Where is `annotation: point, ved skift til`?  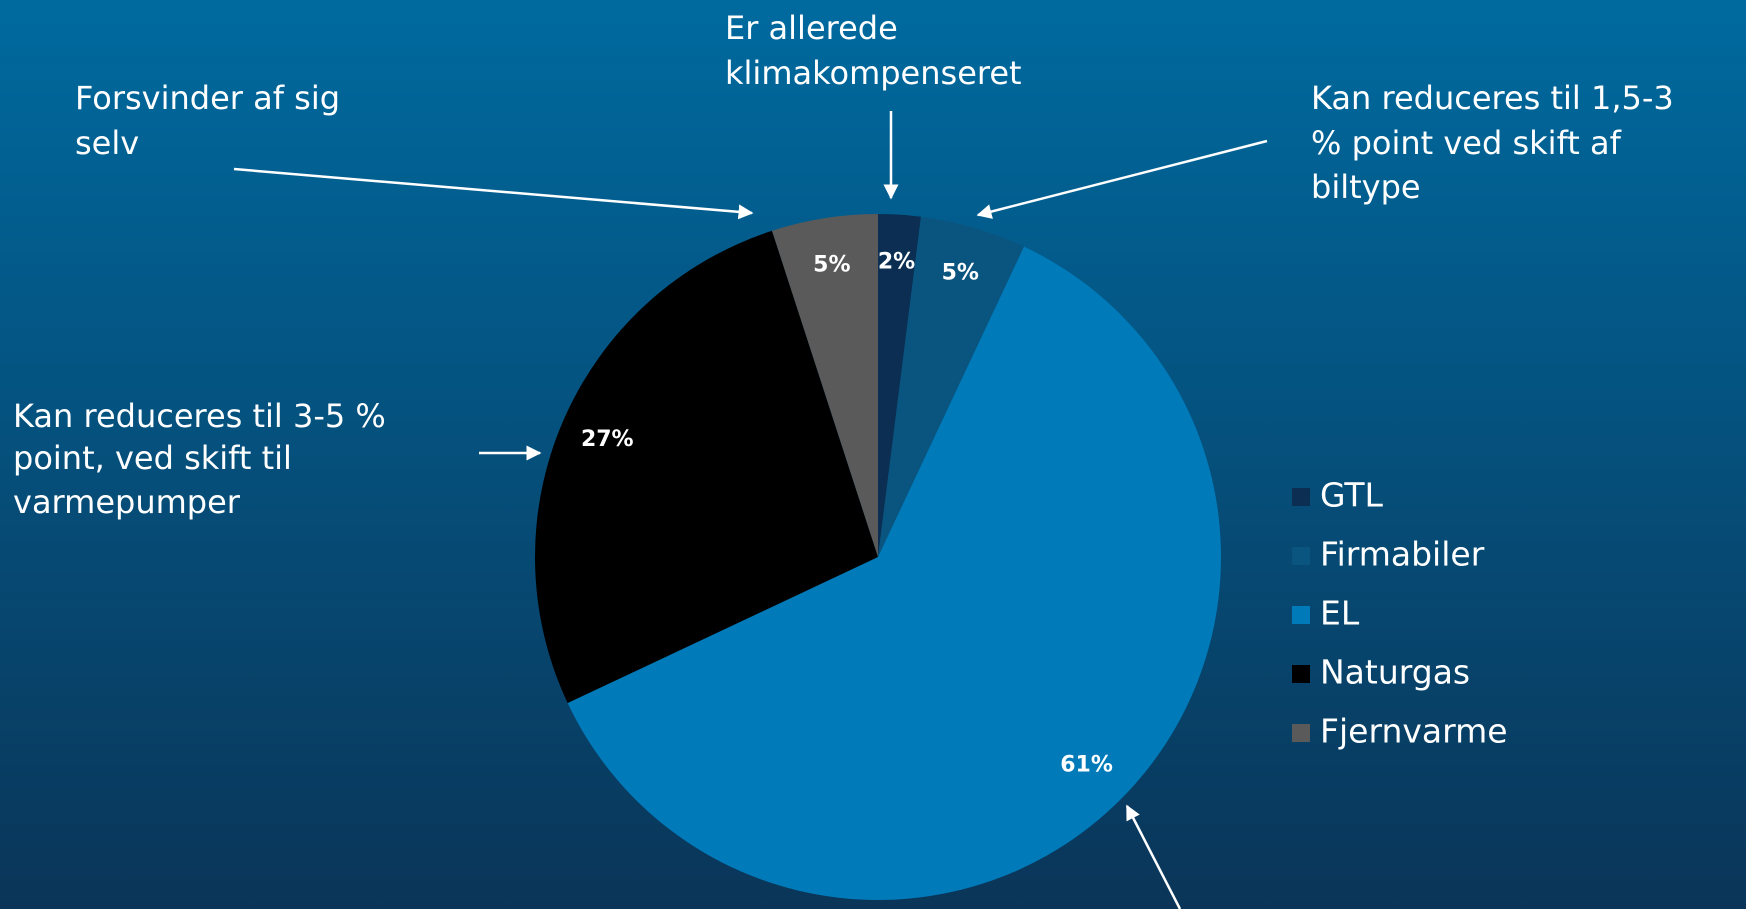 annotation: point, ved skift til is located at coordinates (152, 458).